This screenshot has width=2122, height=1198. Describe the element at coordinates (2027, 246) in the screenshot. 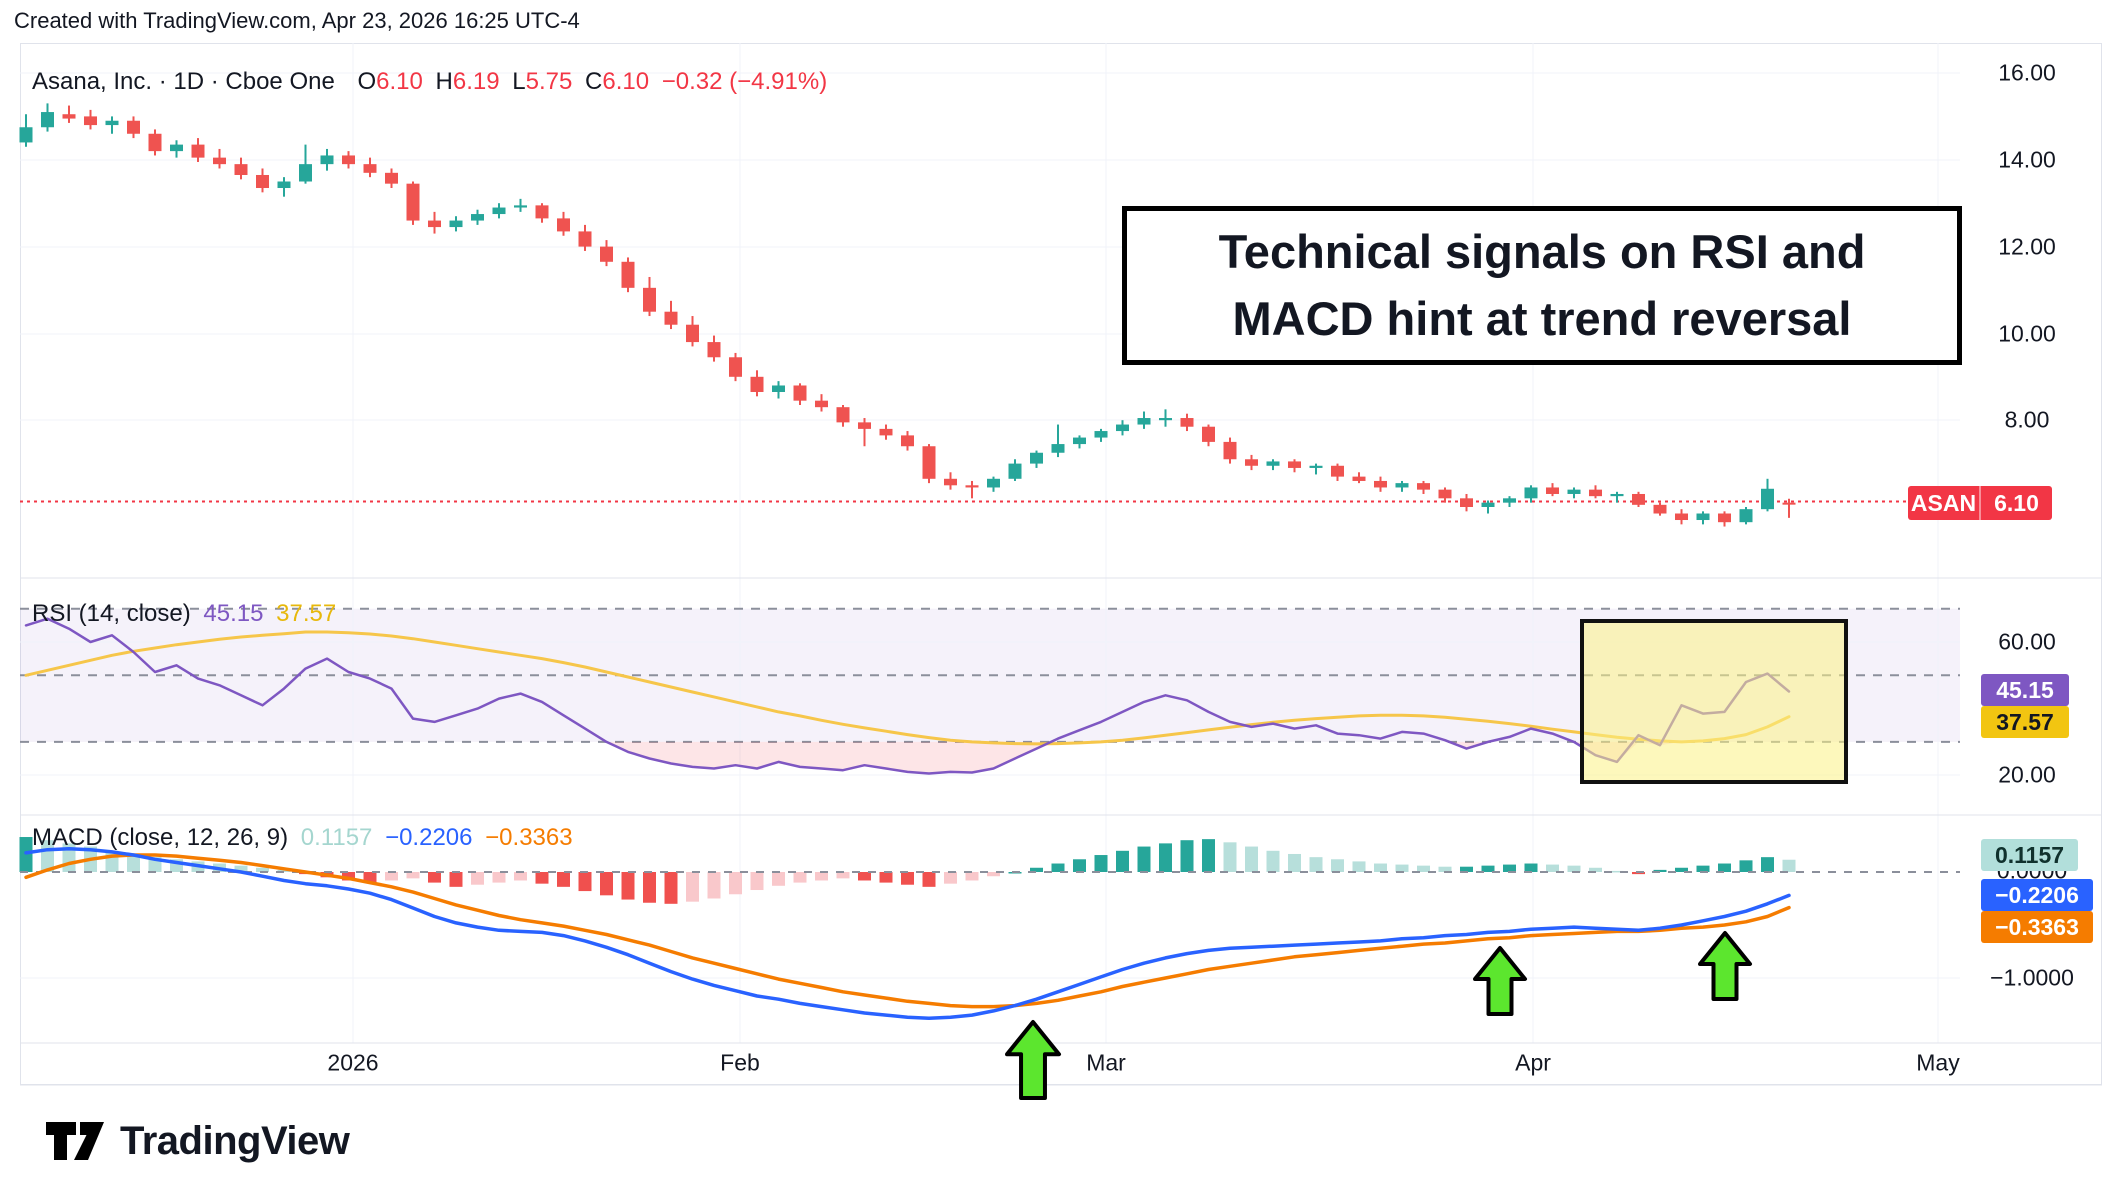

I see `price-tick-label: 12.00` at that location.